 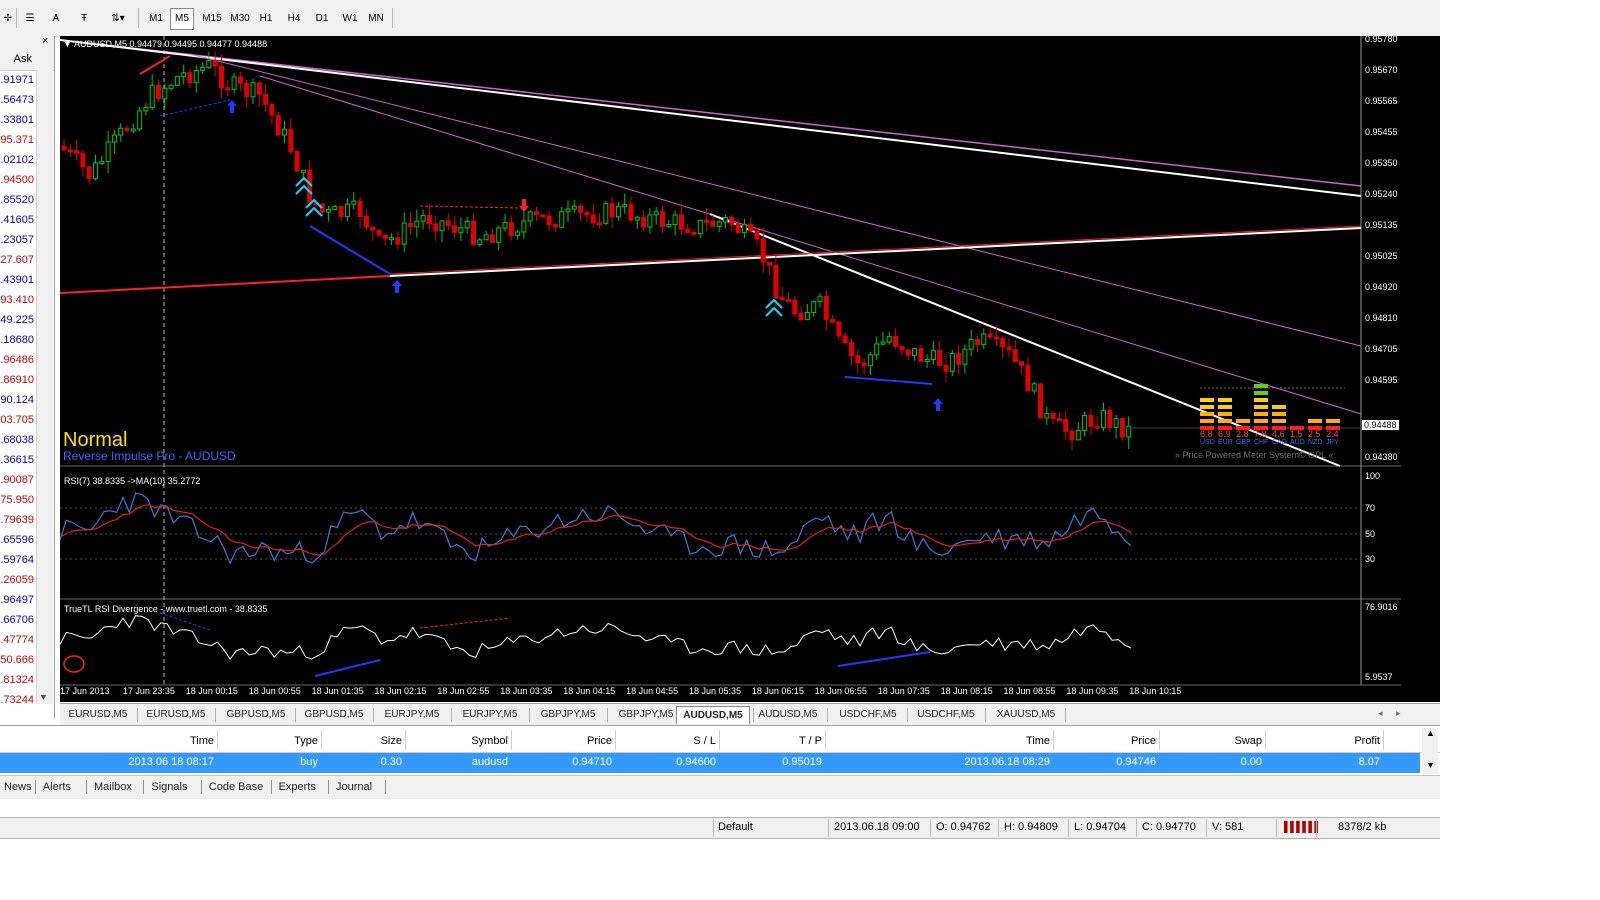 What do you see at coordinates (17, 180) in the screenshot?
I see `ask-price: .94500` at bounding box center [17, 180].